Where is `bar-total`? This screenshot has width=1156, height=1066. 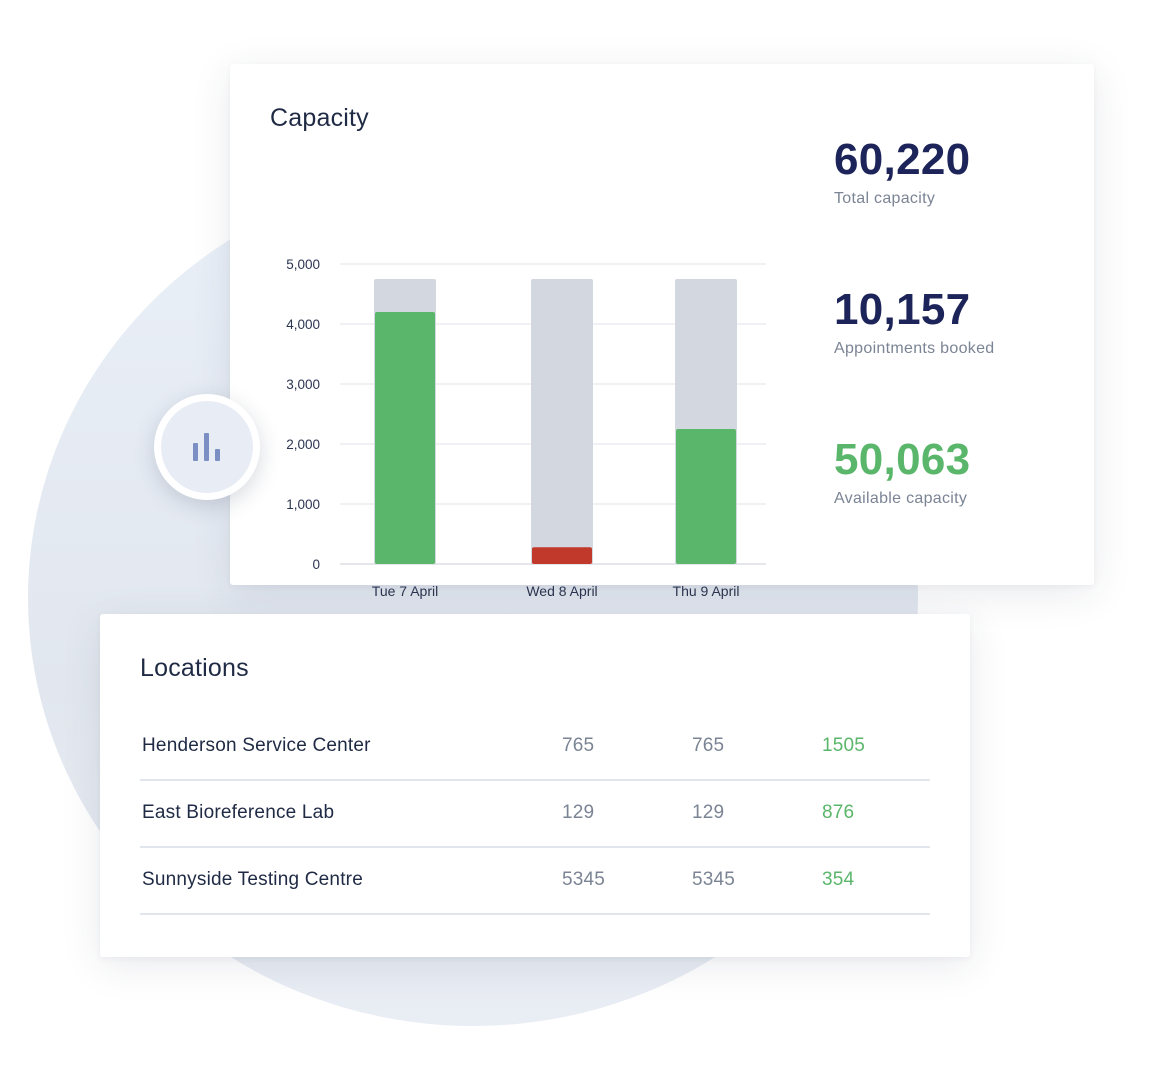 bar-total is located at coordinates (562, 421).